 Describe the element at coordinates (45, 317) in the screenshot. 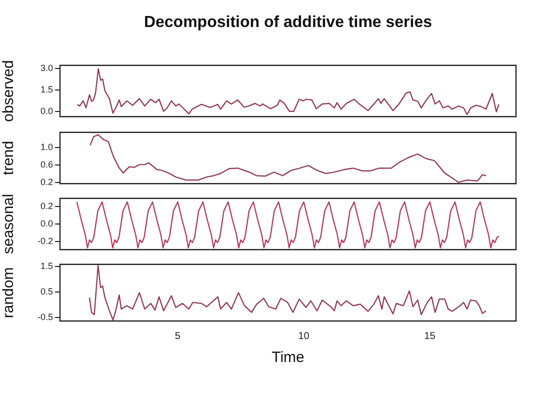

I see `y-tick-label: -0.5` at that location.